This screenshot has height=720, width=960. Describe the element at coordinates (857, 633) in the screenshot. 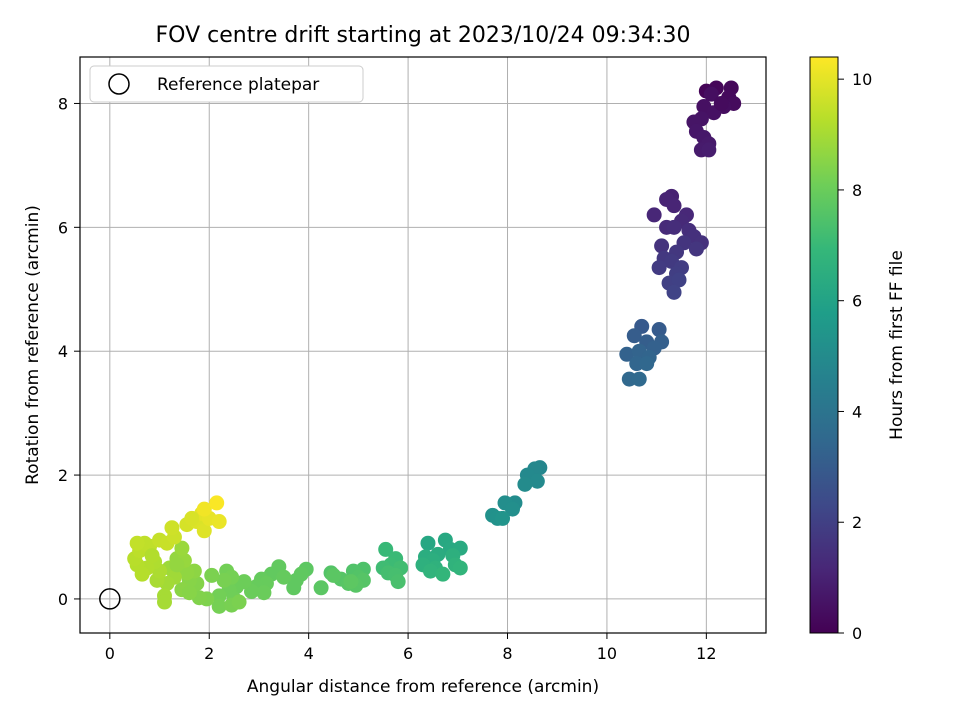

I see `colorbar-tick-label: 0` at that location.